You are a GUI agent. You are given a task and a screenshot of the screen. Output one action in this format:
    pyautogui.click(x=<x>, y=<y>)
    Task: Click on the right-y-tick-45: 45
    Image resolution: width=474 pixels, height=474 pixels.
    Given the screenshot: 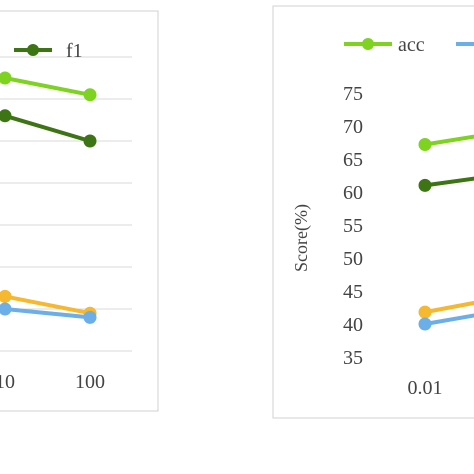 What is the action you would take?
    pyautogui.click(x=353, y=292)
    